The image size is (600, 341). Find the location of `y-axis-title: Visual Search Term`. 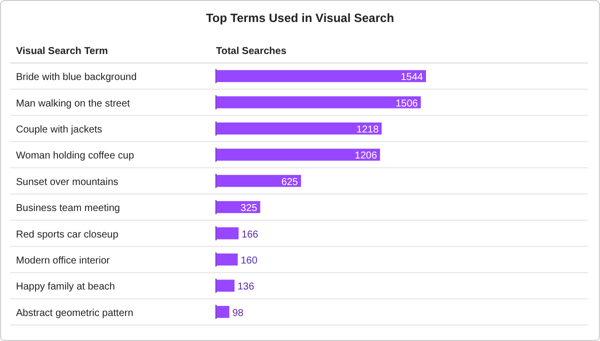

y-axis-title: Visual Search Term is located at coordinates (62, 51).